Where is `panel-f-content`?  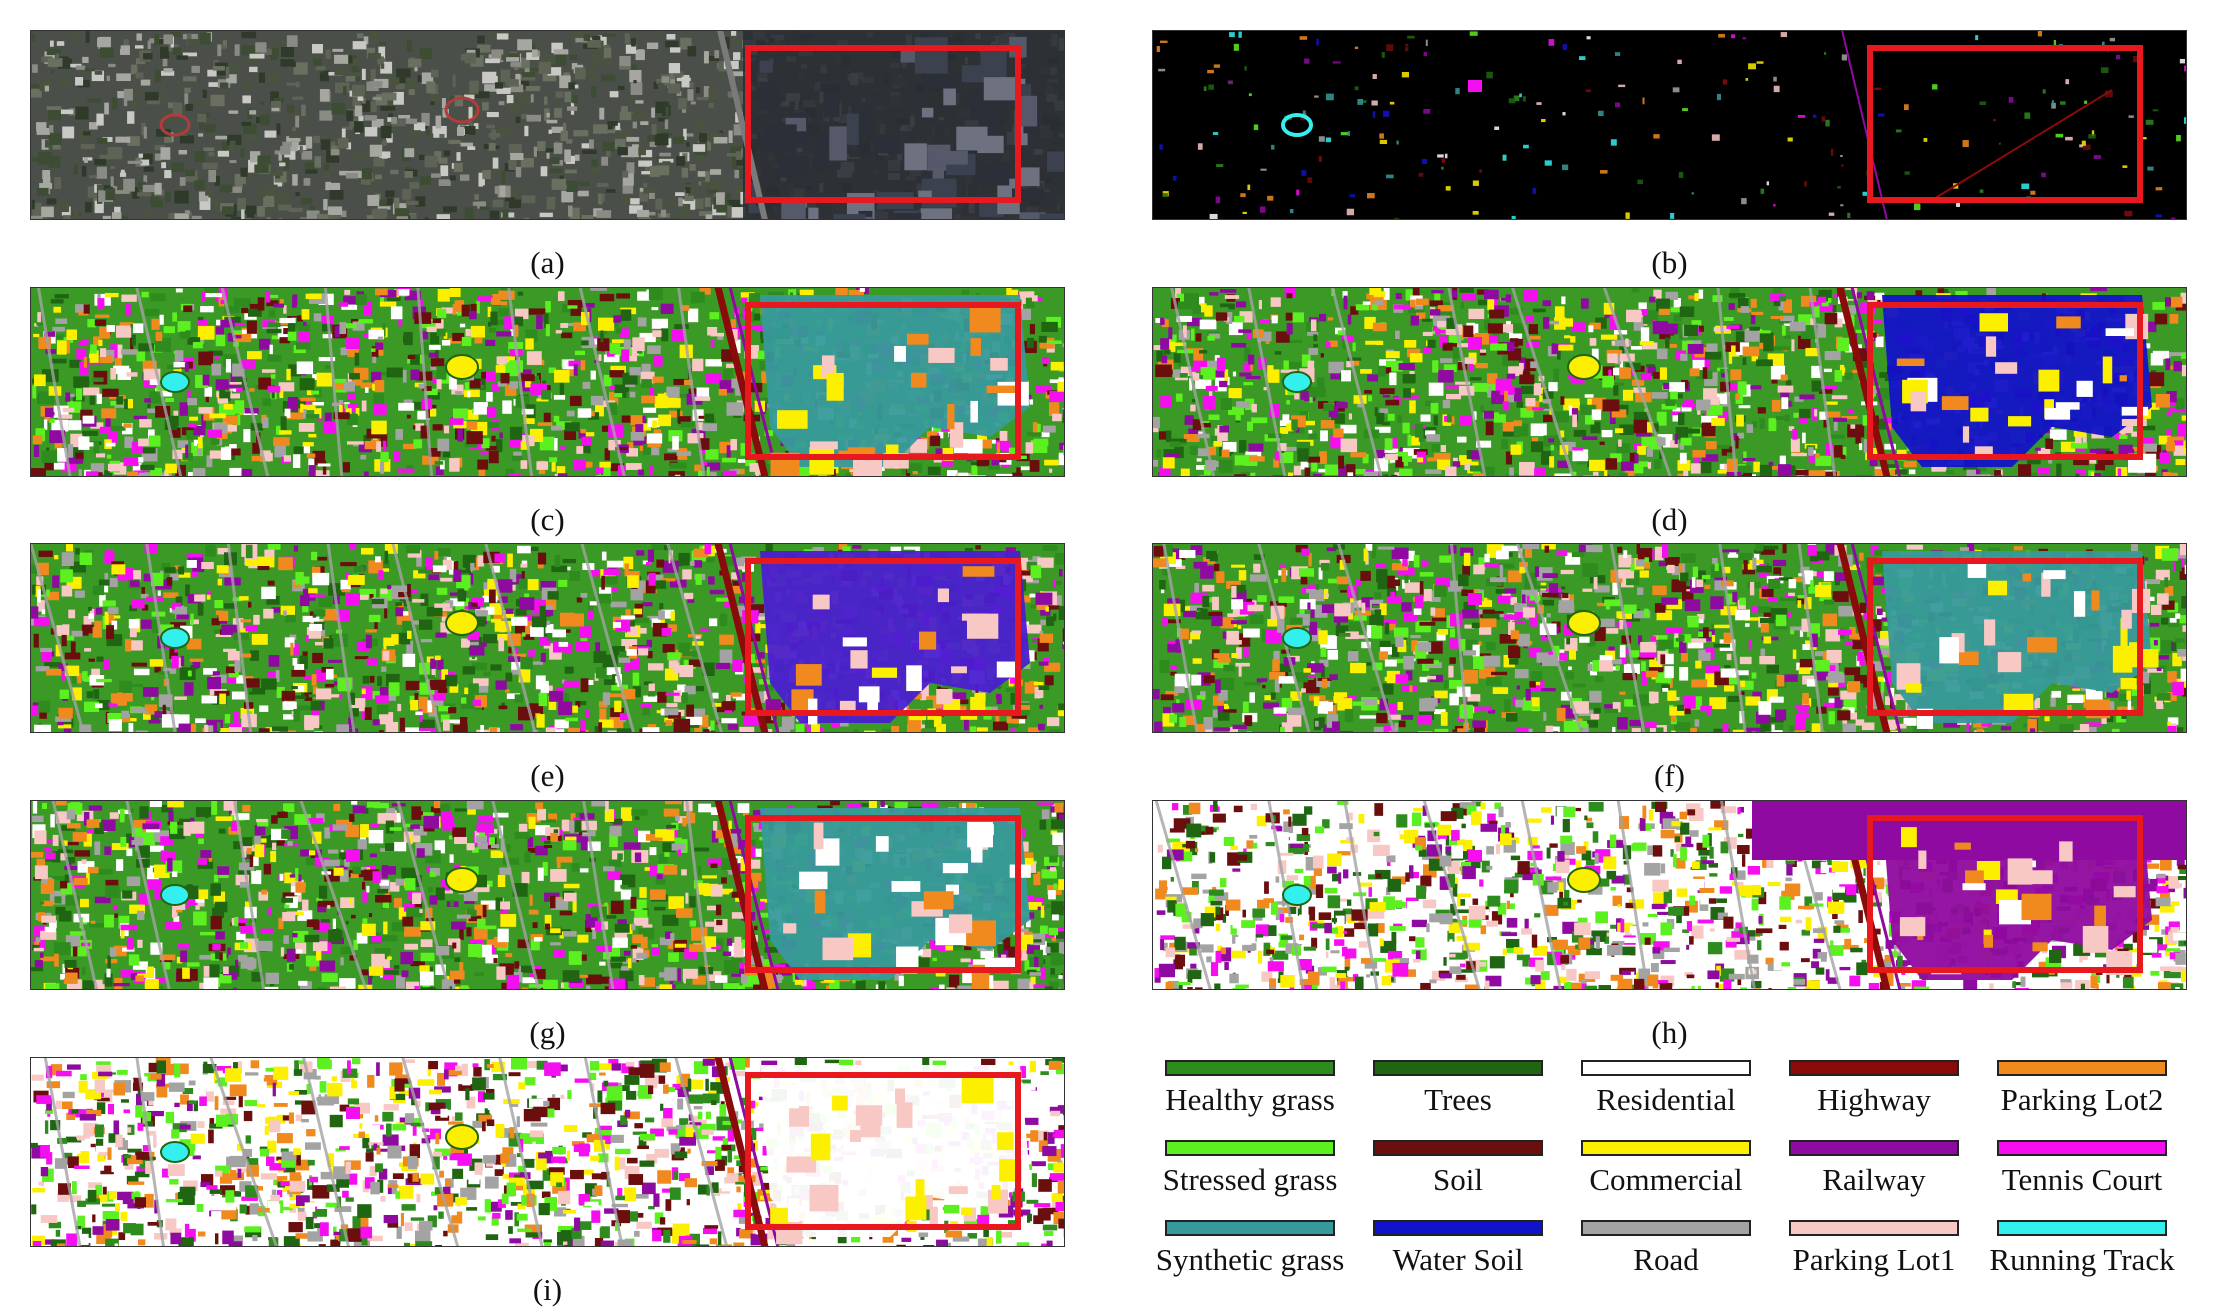
panel-f-content is located at coordinates (1669, 638).